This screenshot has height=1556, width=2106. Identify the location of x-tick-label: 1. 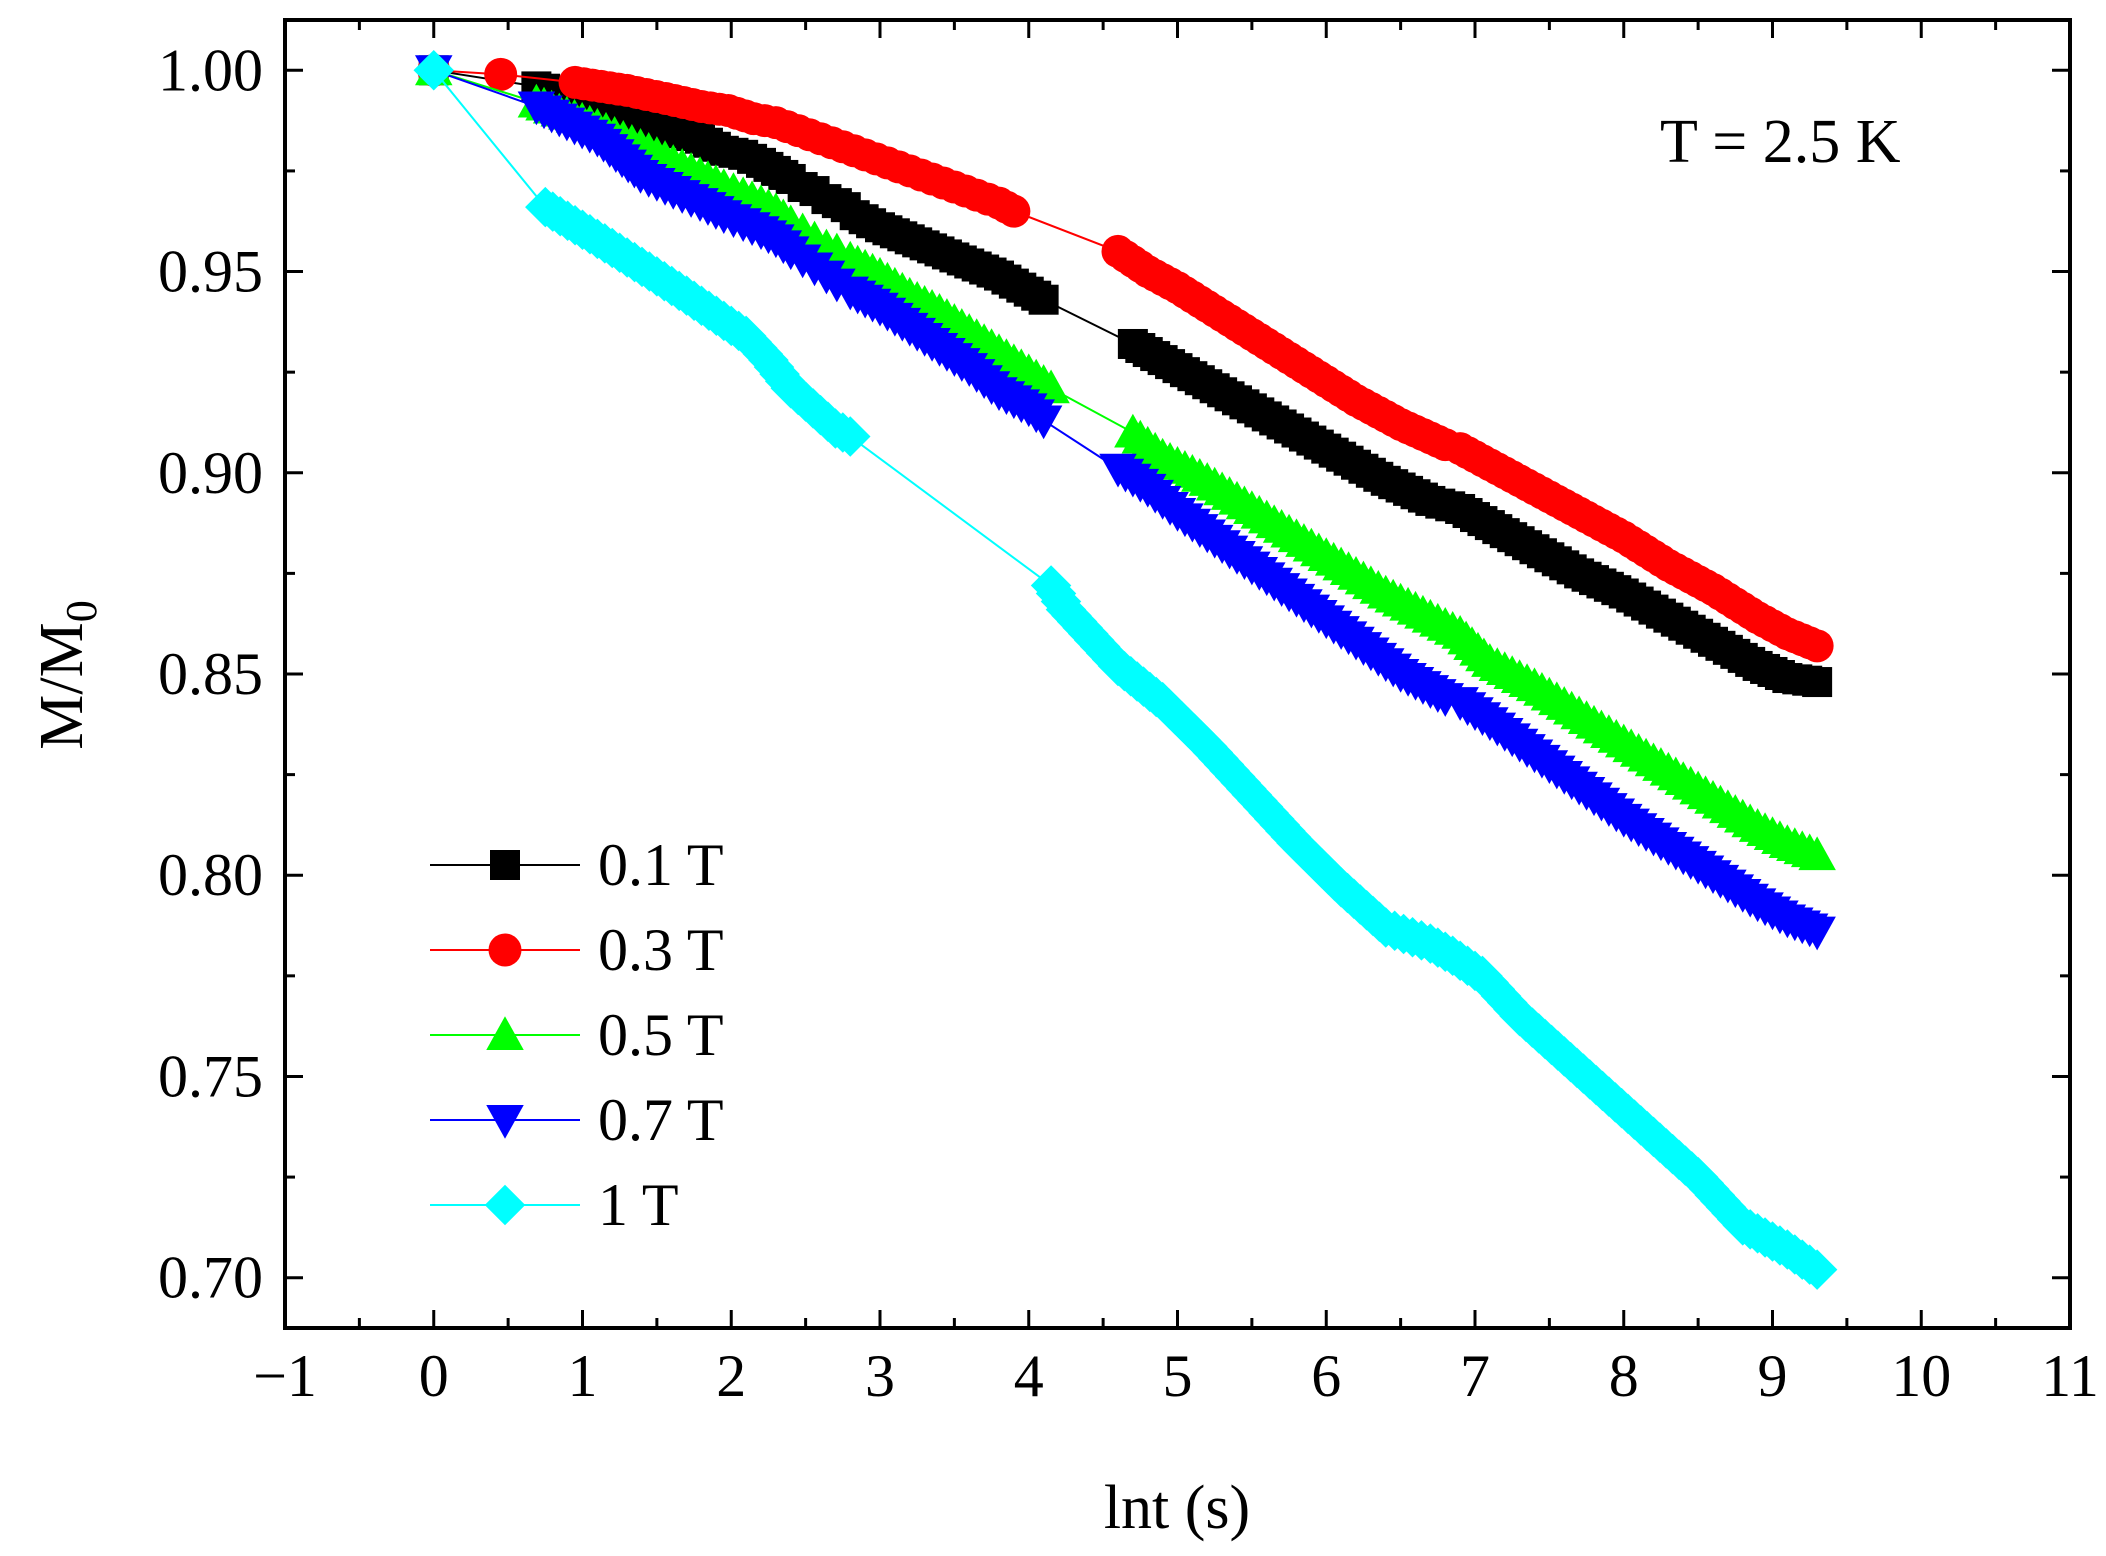
(583, 1376).